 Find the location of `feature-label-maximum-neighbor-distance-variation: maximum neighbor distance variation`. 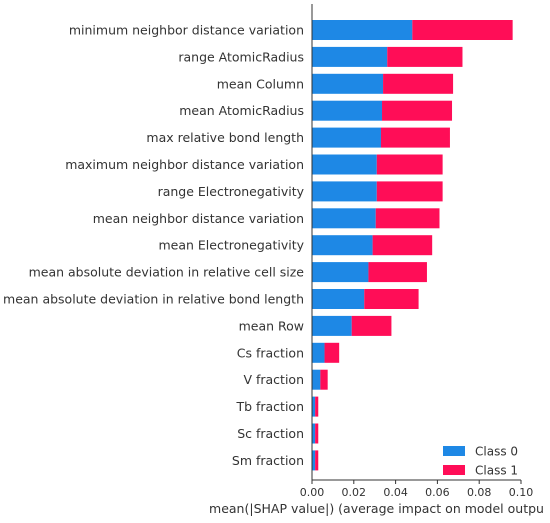

feature-label-maximum-neighbor-distance-variation: maximum neighbor distance variation is located at coordinates (184, 164).